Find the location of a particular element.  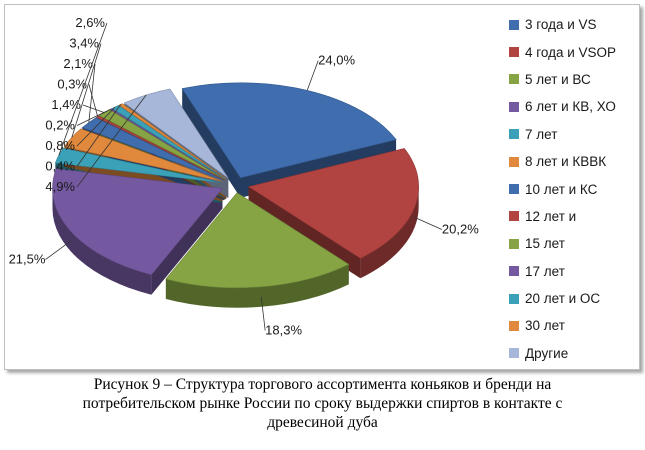

legend-label: 20 лет и ОС is located at coordinates (563, 299).